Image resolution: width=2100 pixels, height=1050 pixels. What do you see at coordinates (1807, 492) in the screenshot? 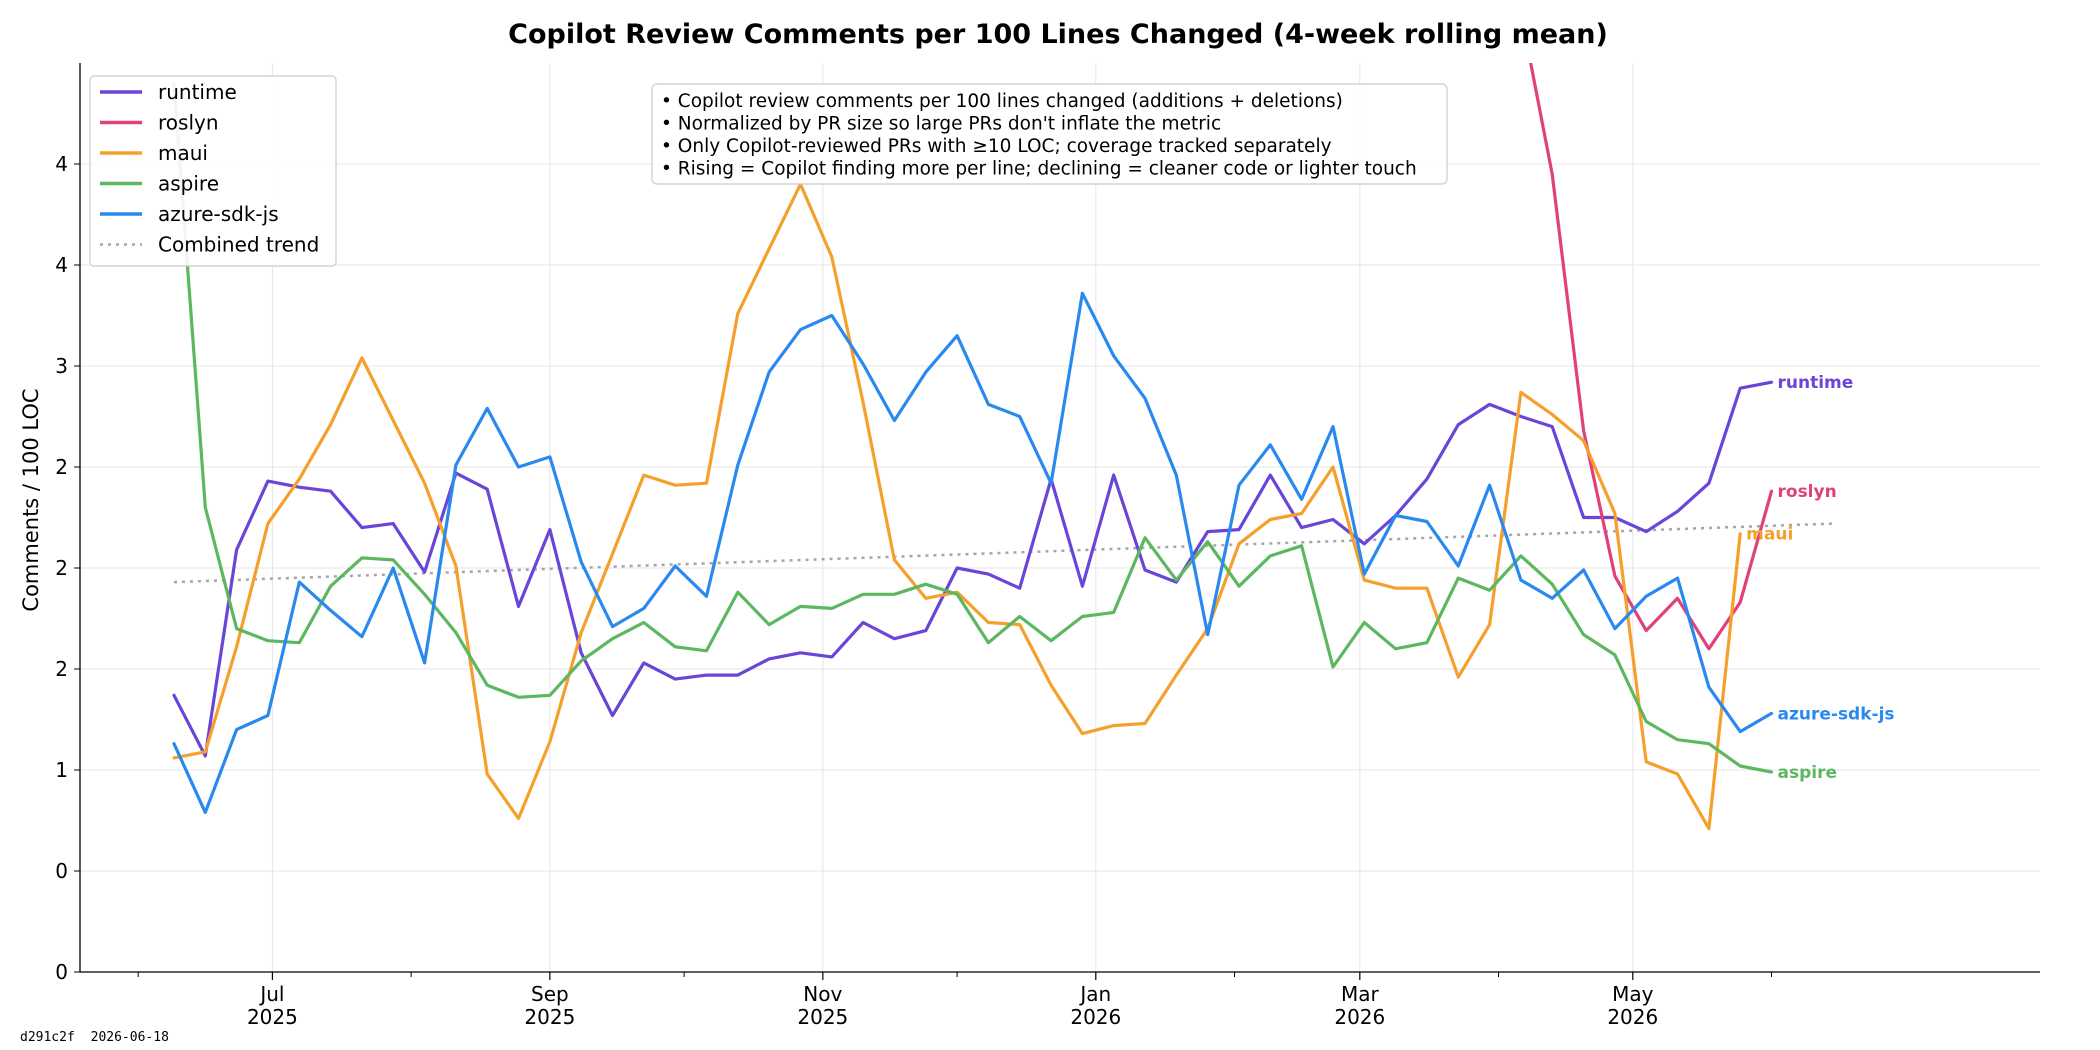
I see `series-end-label-roslyn: roslyn` at bounding box center [1807, 492].